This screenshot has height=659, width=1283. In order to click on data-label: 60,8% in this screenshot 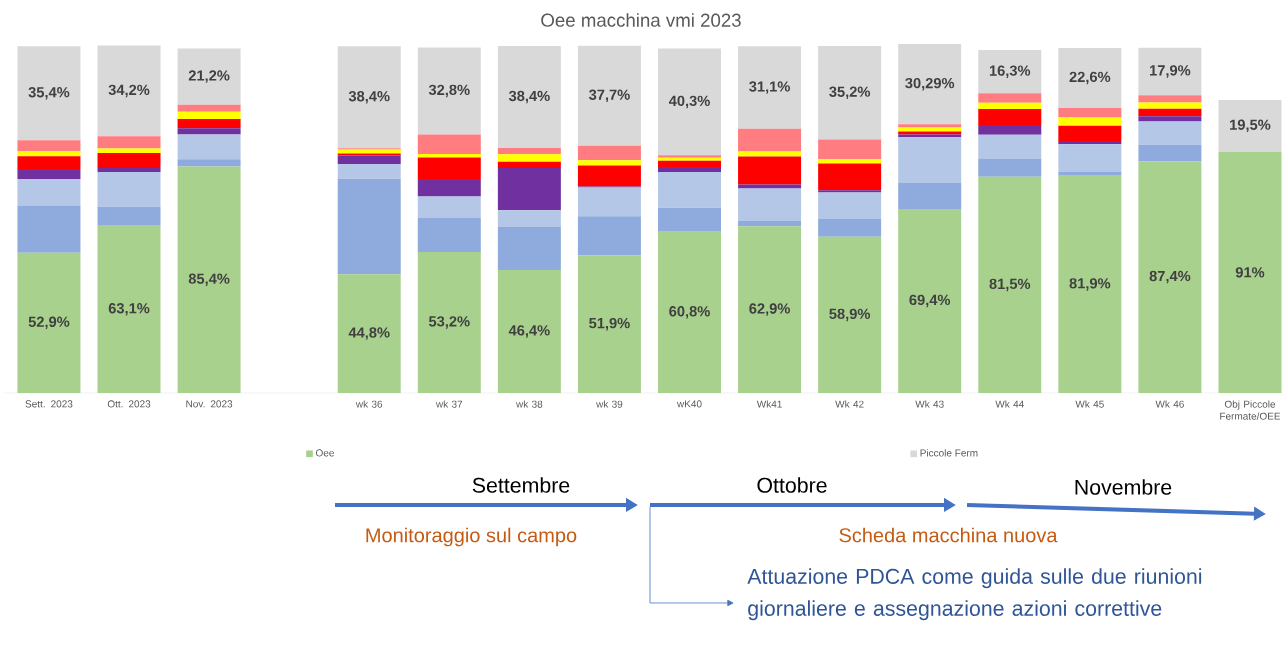, I will do `click(689, 312)`.